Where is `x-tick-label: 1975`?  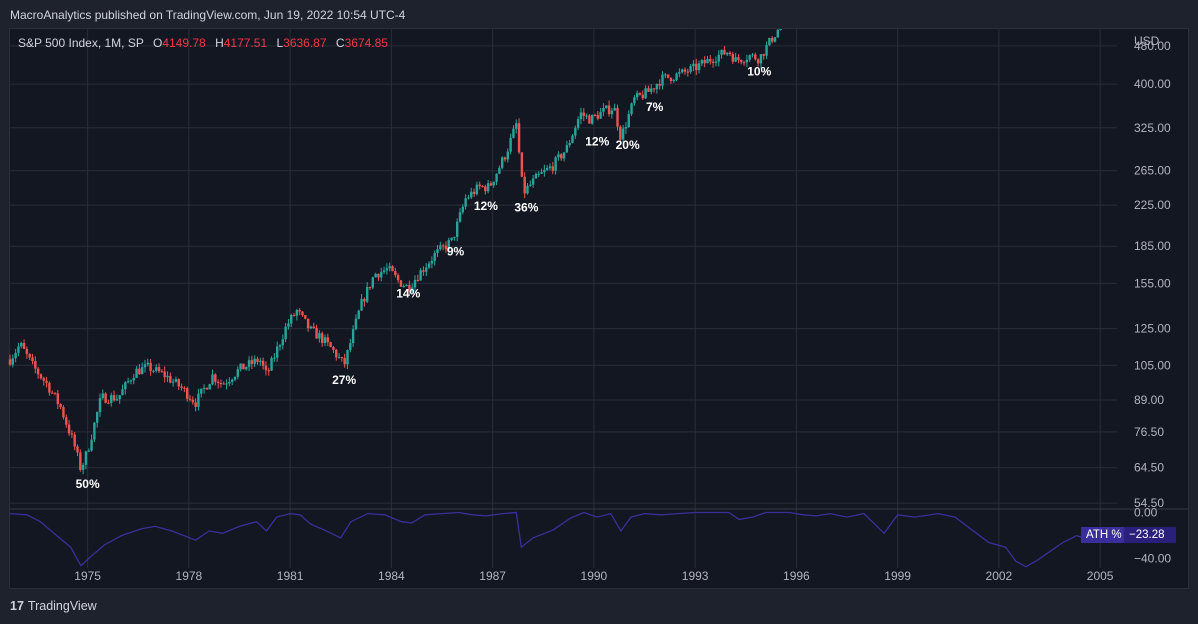 x-tick-label: 1975 is located at coordinates (87, 576).